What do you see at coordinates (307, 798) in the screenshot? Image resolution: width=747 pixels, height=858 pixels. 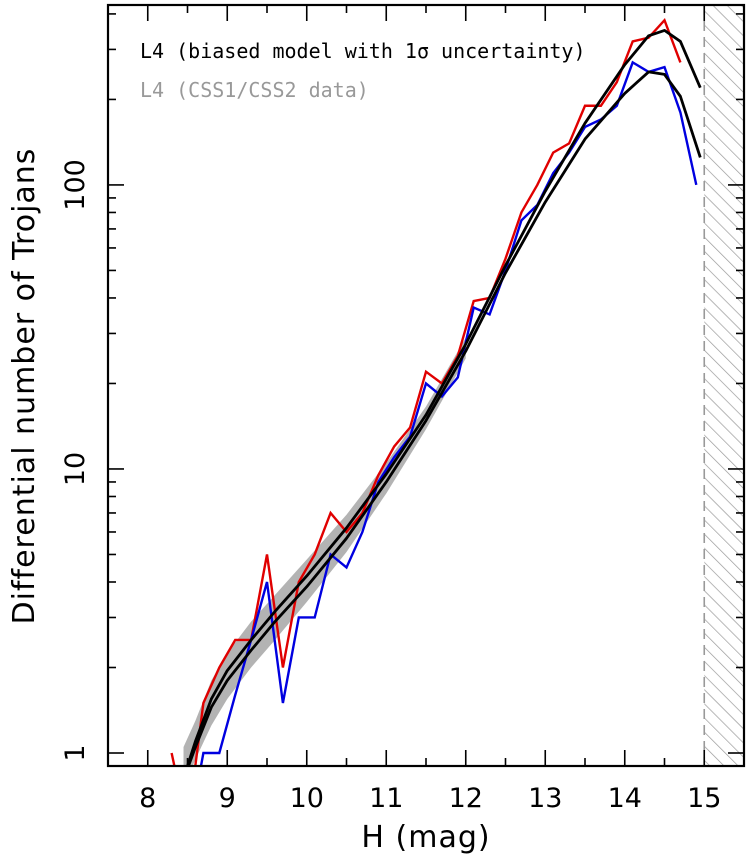 I see `x-tick-label: 10` at bounding box center [307, 798].